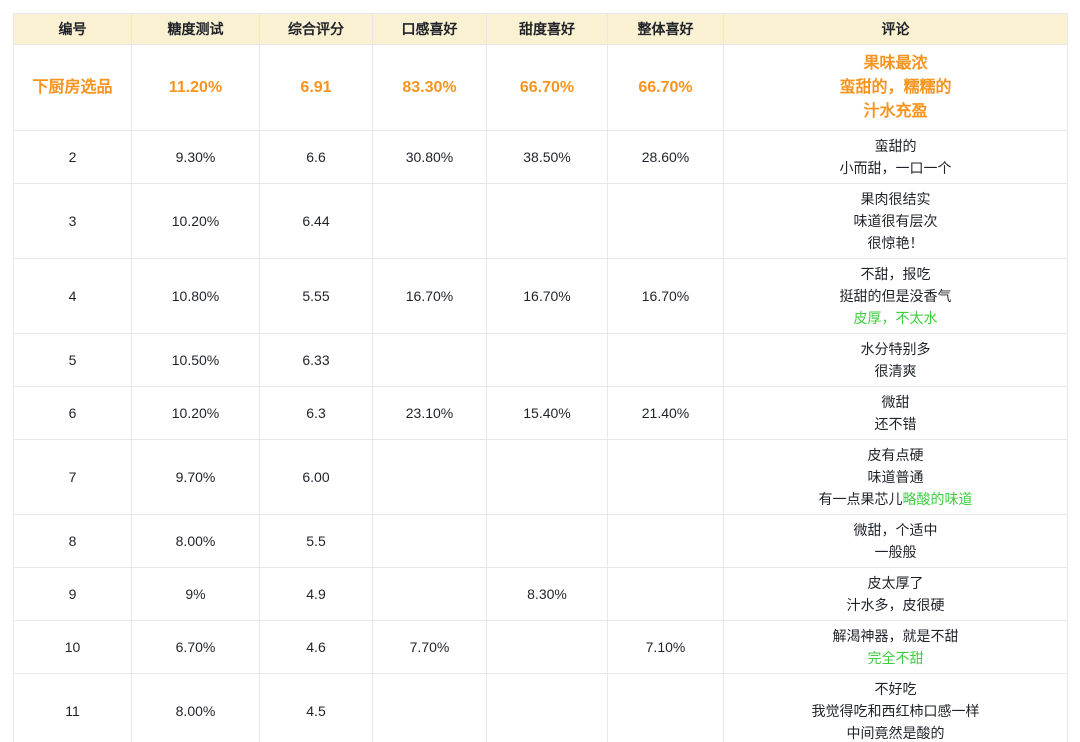 Image resolution: width=1080 pixels, height=742 pixels. Describe the element at coordinates (72, 87) in the screenshot. I see `cell-id-row1: 下厨房选品` at that location.